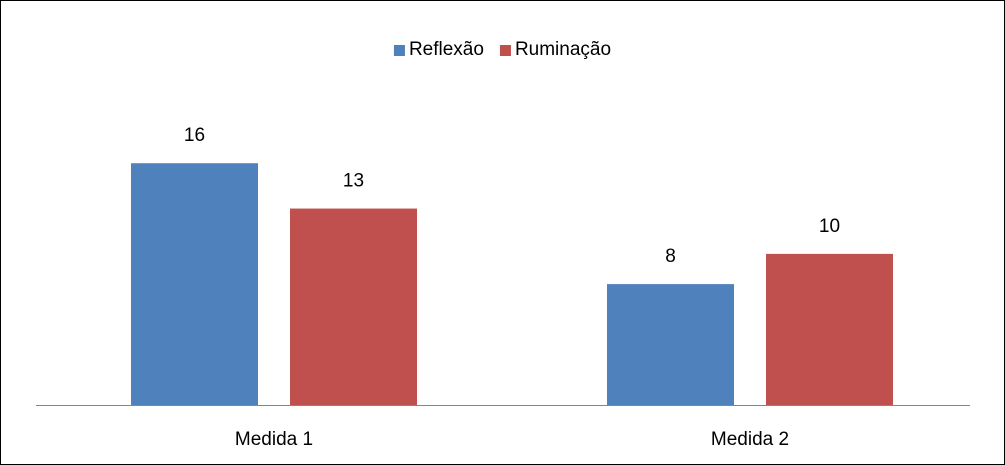  What do you see at coordinates (670, 256) in the screenshot?
I see `data-label: 8` at bounding box center [670, 256].